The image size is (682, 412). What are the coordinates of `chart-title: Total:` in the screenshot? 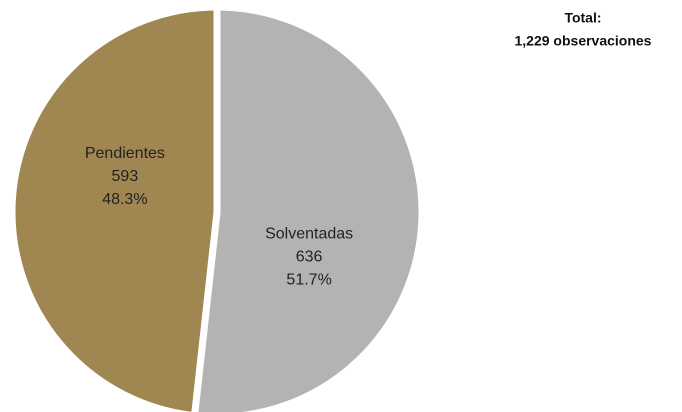 It's located at (582, 18).